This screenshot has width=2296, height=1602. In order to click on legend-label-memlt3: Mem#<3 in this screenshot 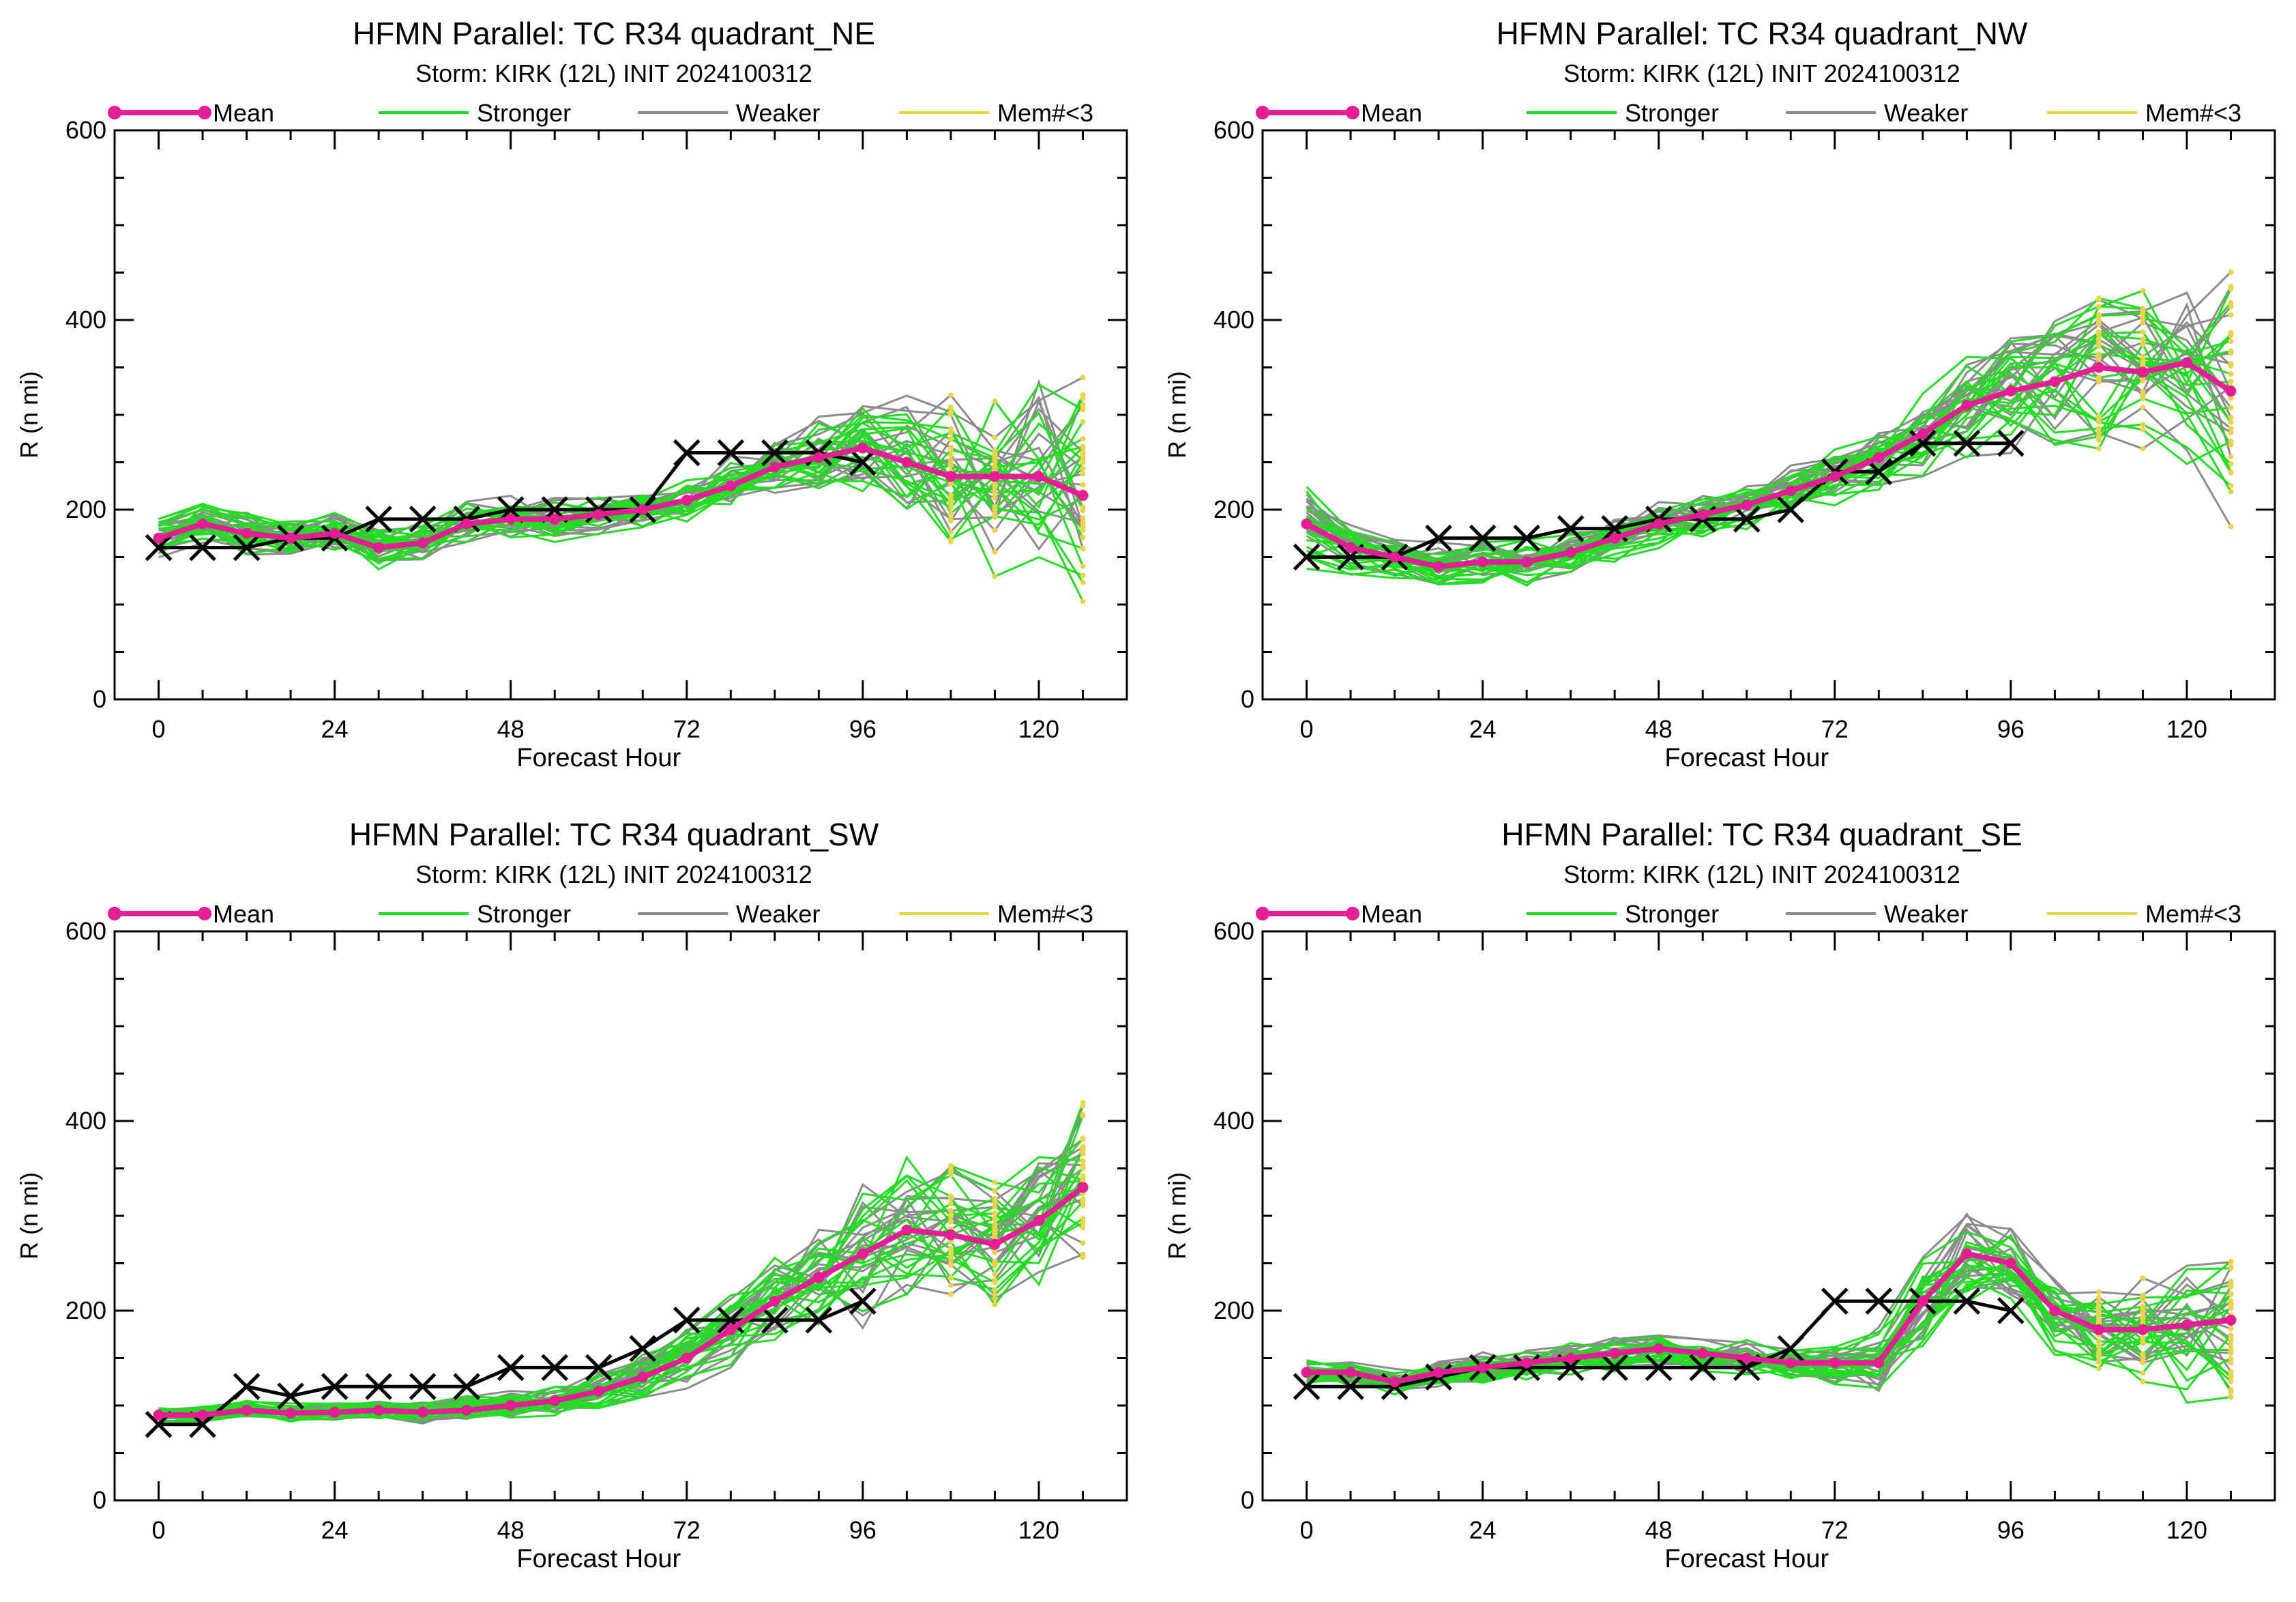, I will do `click(1045, 113)`.